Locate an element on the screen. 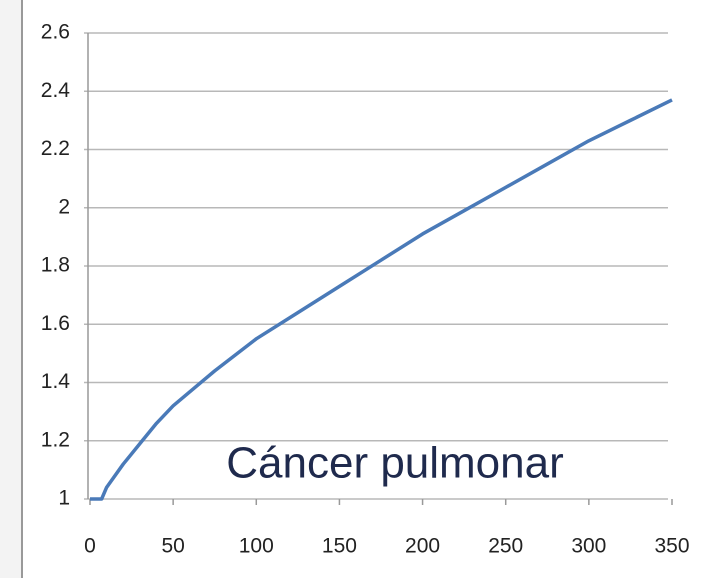 Image resolution: width=703 pixels, height=578 pixels. y-tick-label: 1.6 is located at coordinates (55, 323).